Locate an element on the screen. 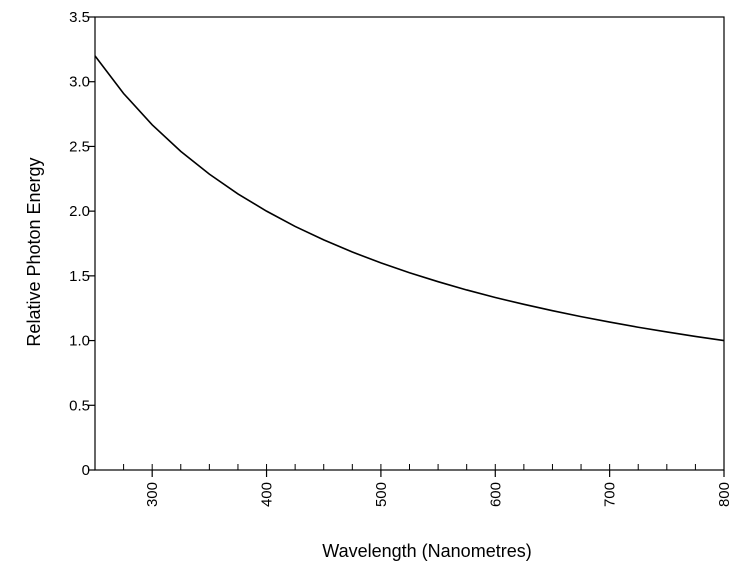 The width and height of the screenshot is (729, 570). y-tick-label: 0 is located at coordinates (86, 470).